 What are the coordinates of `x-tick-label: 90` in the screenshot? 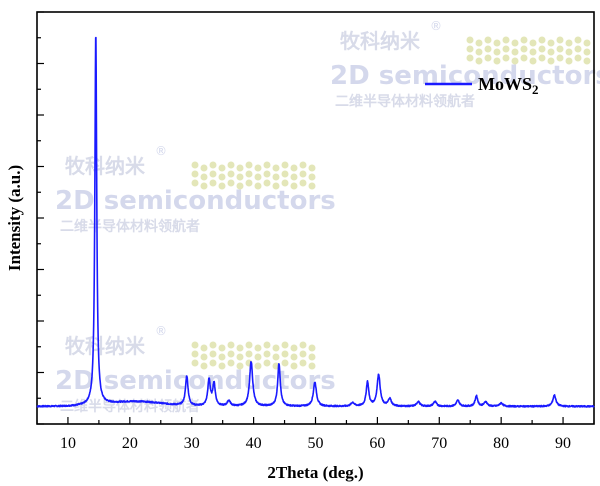 It's located at (563, 443).